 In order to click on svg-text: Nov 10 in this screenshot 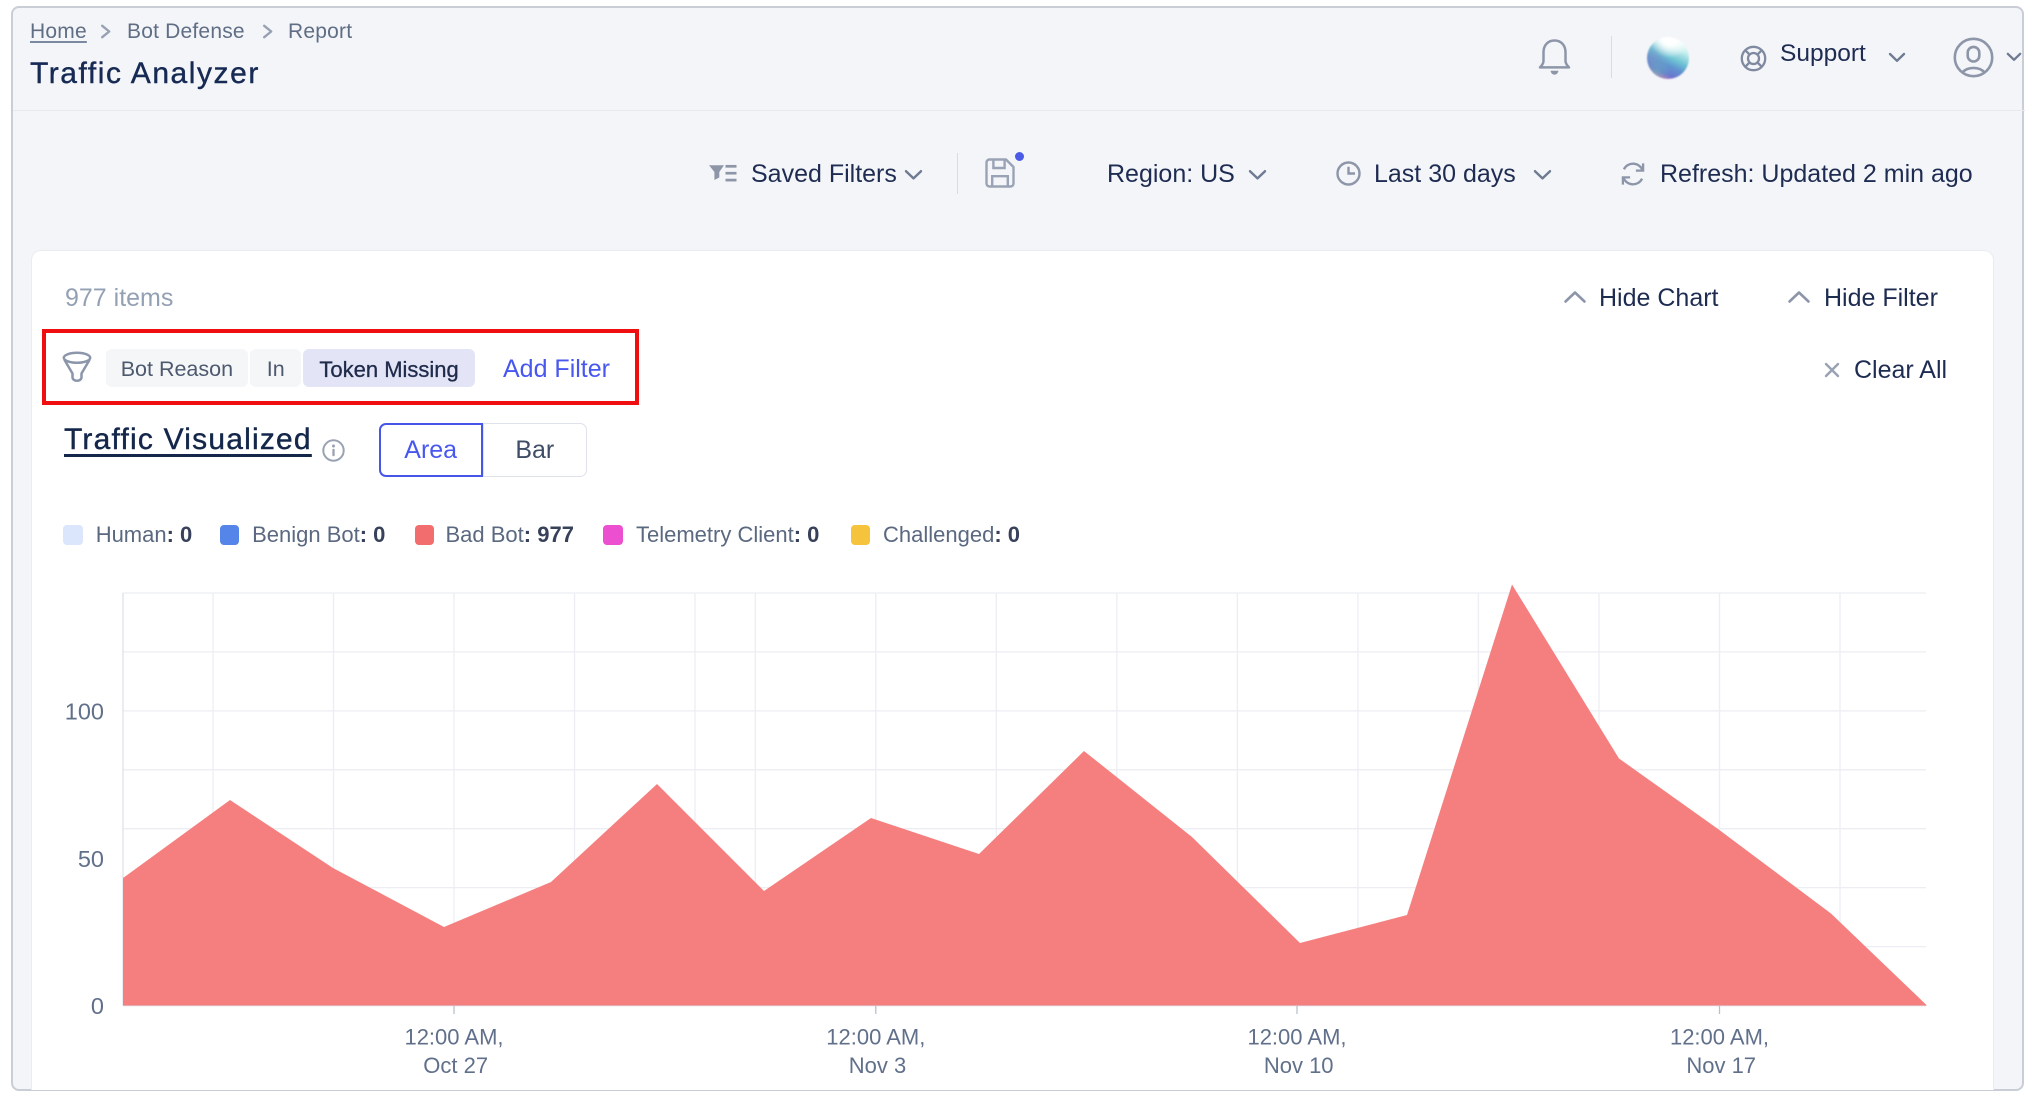, I will do `click(1299, 1065)`.